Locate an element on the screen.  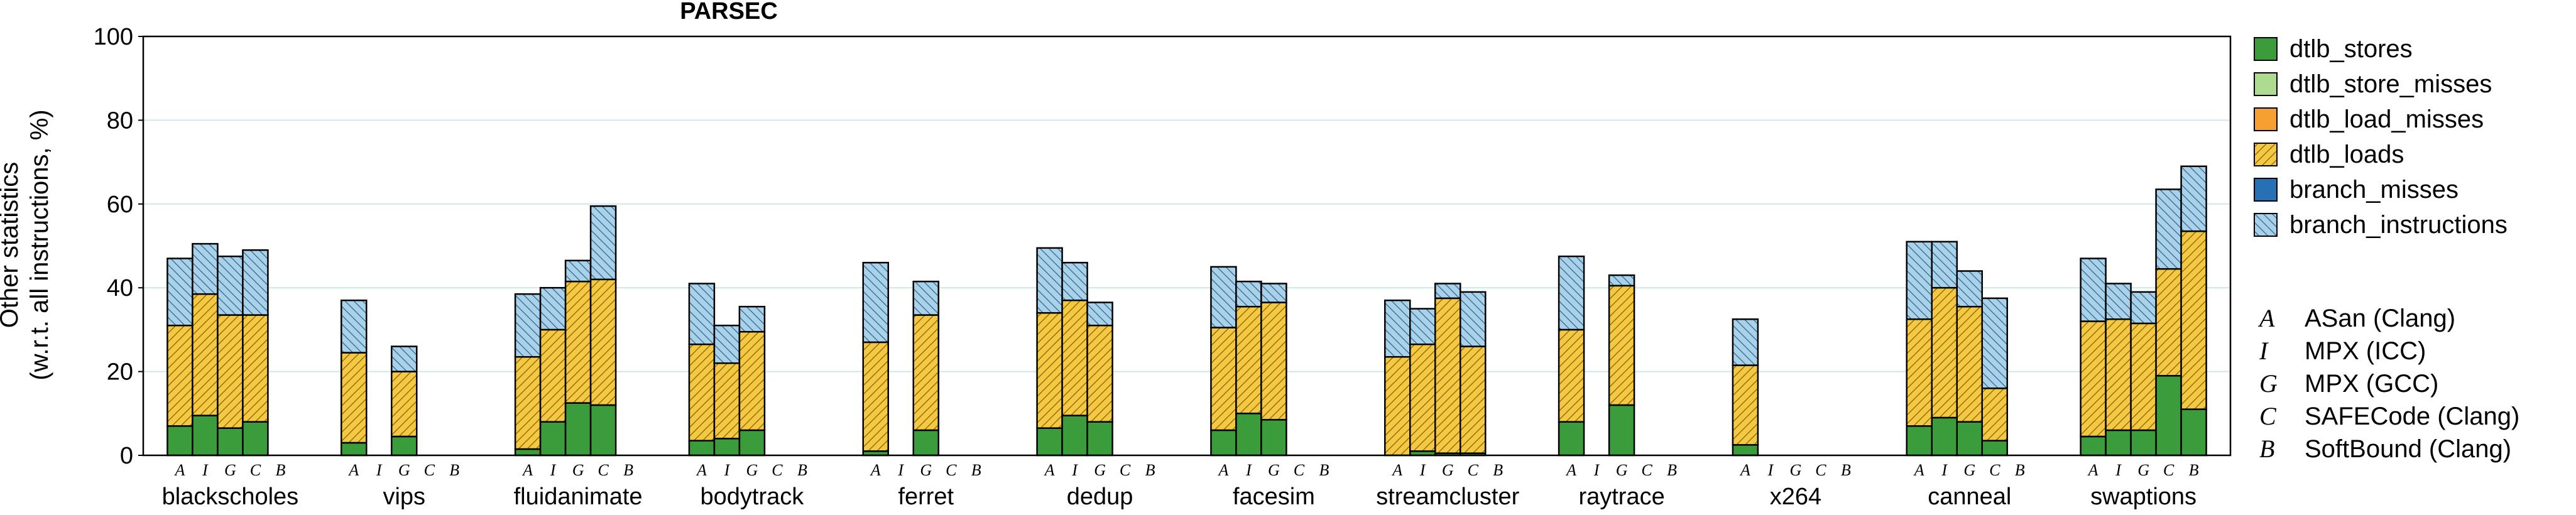
legend-label-branch_instructions: branch_instructions is located at coordinates (2398, 225).